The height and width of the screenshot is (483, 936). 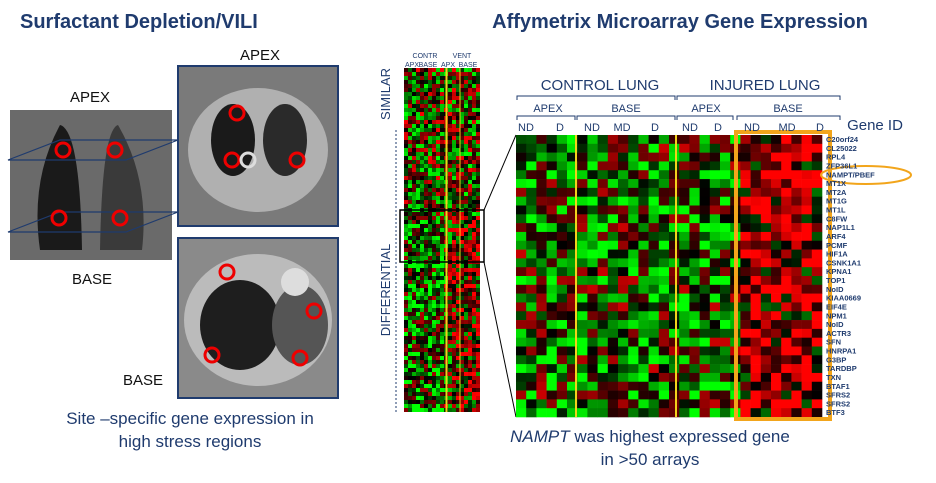 What do you see at coordinates (837, 245) in the screenshot?
I see `gene-label: PCMF` at bounding box center [837, 245].